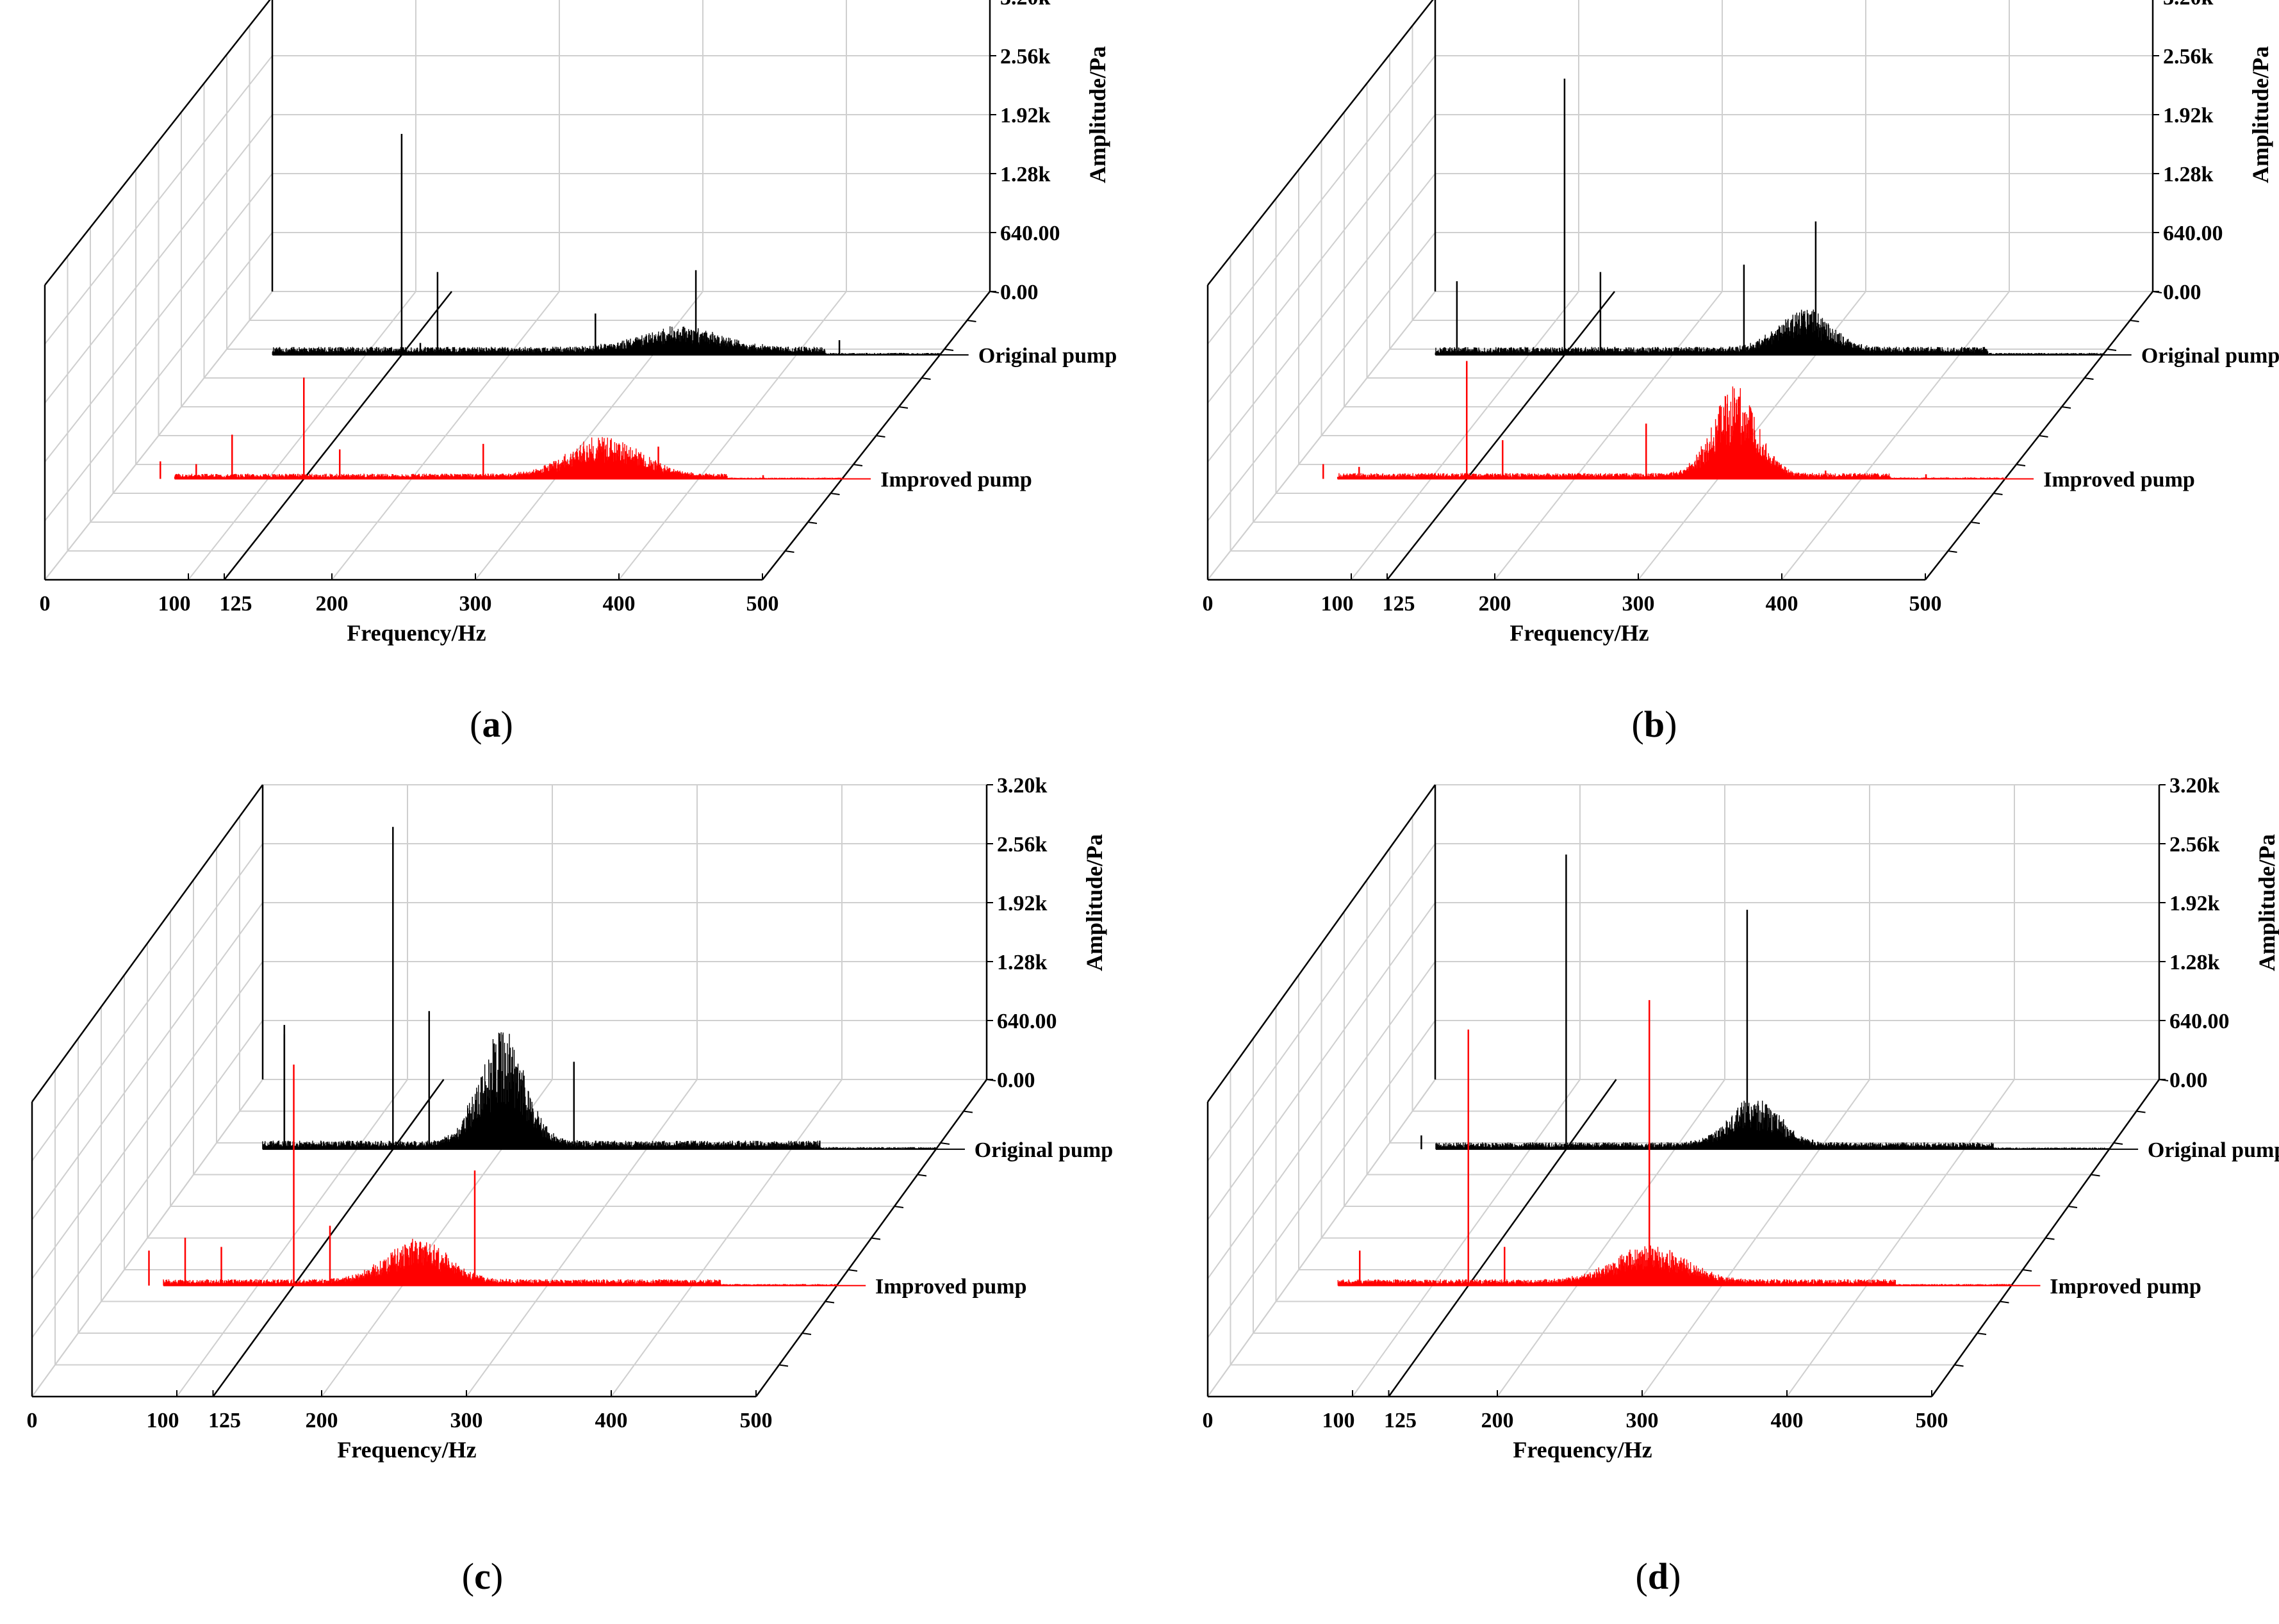  Describe the element at coordinates (1658, 1576) in the screenshot. I see `panel-label: (d)` at that location.